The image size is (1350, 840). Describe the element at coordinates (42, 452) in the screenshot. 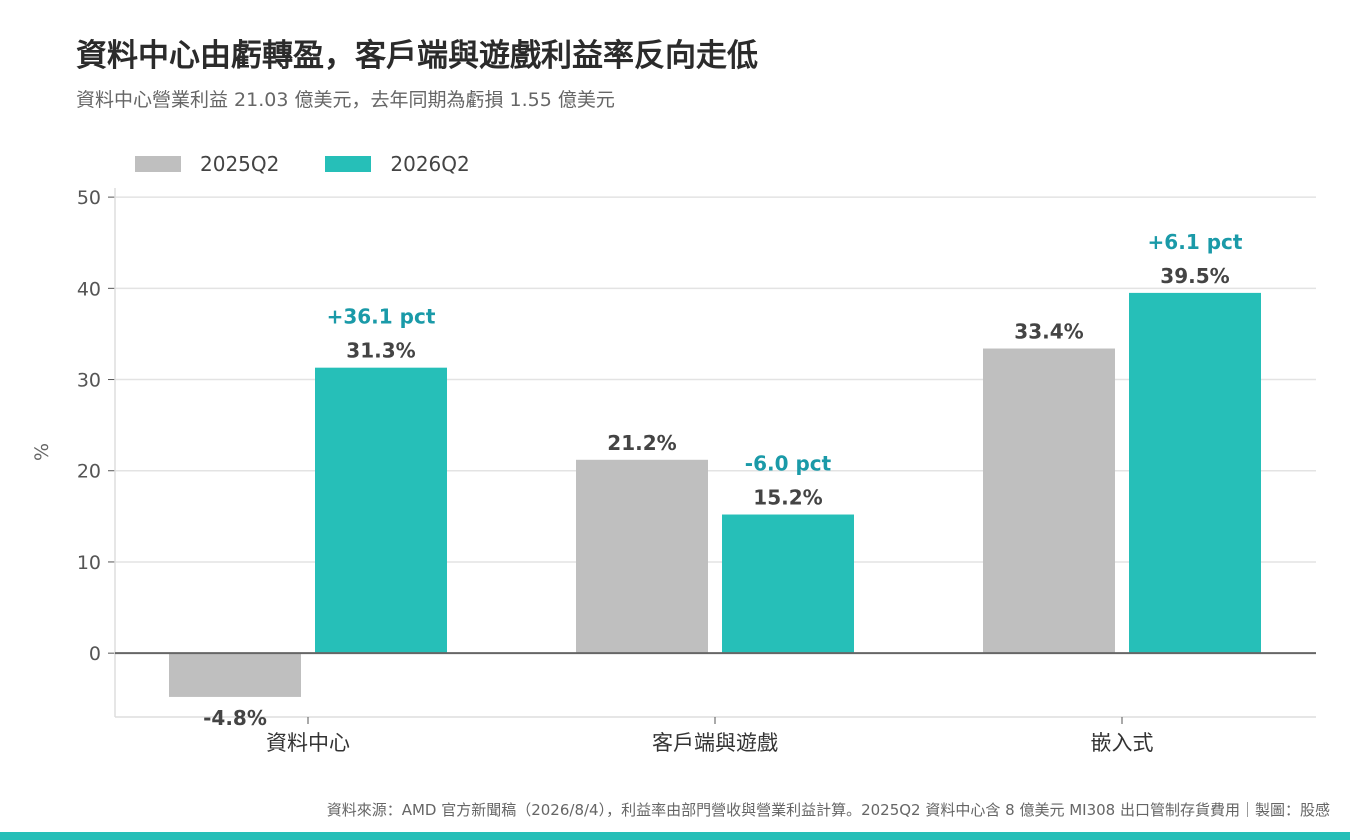

I see `y-axis-label: %` at that location.